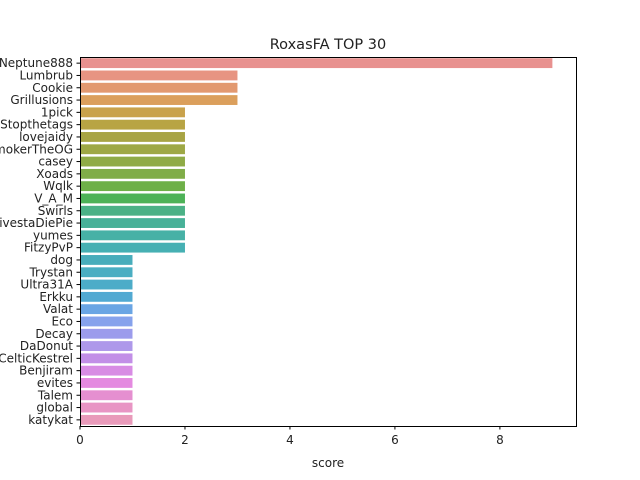 The height and width of the screenshot is (480, 640). What do you see at coordinates (50, 272) in the screenshot?
I see `y-tick-label: Trystan` at bounding box center [50, 272].